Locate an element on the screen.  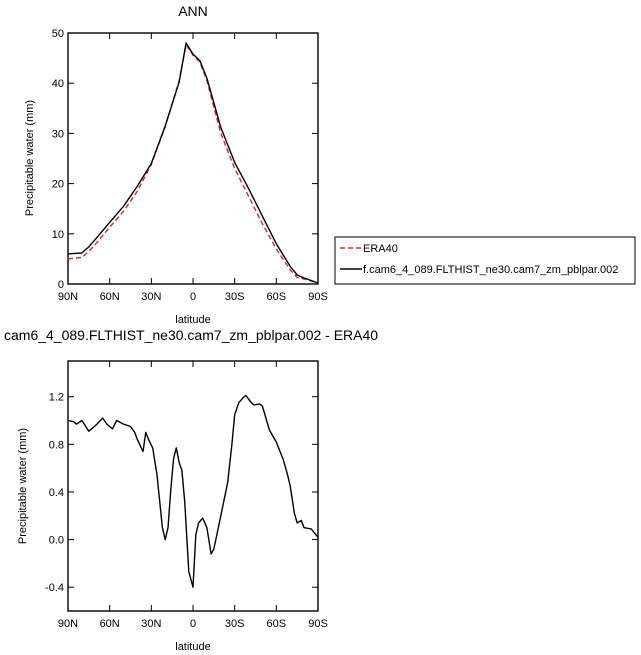
bottom-y-axis: -0.4 0.0 0.4 0.8 1.2 is located at coordinates (181, 493).